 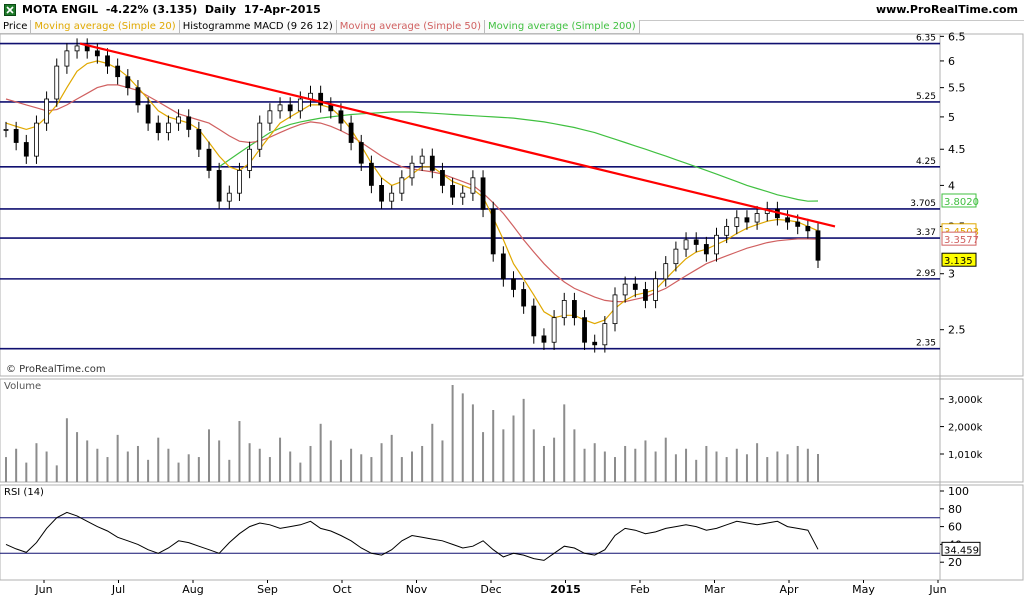 I want to click on price-y-tick-label: 4.5, so click(x=957, y=149).